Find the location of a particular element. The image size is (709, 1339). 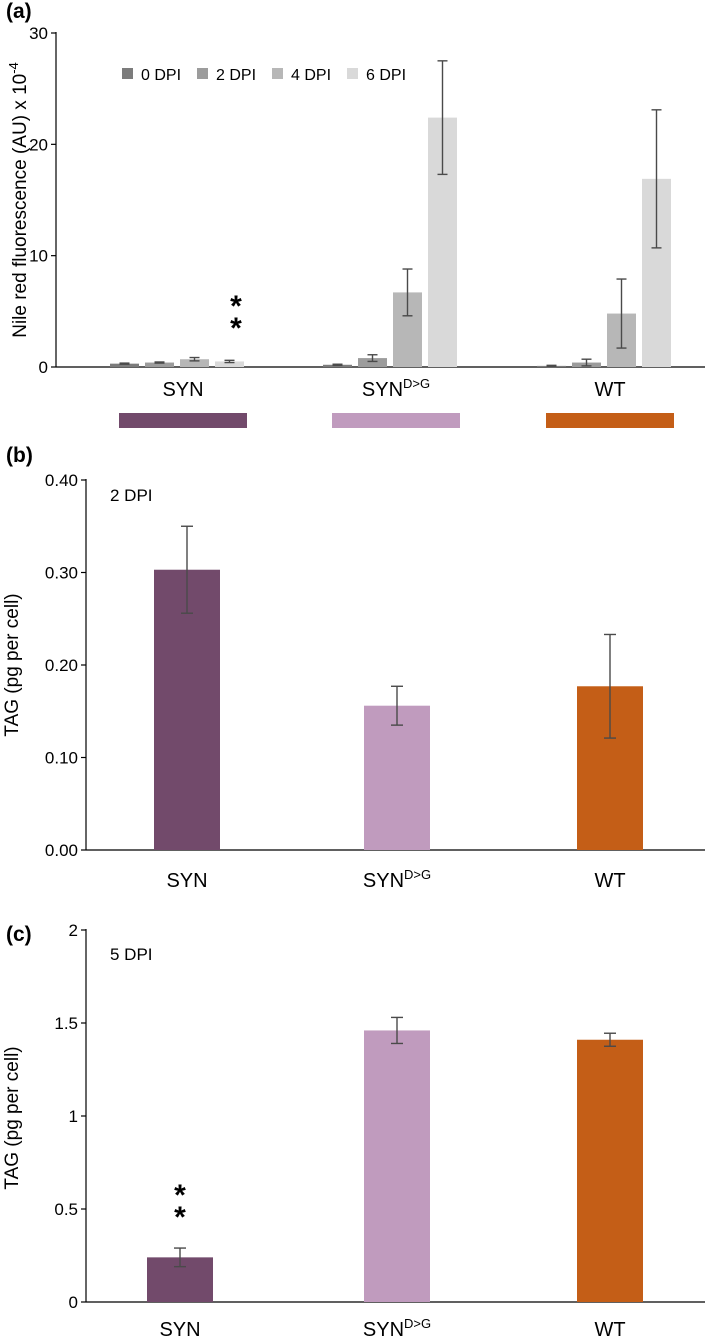

panel-c-category-label: SYN is located at coordinates (179, 1329).